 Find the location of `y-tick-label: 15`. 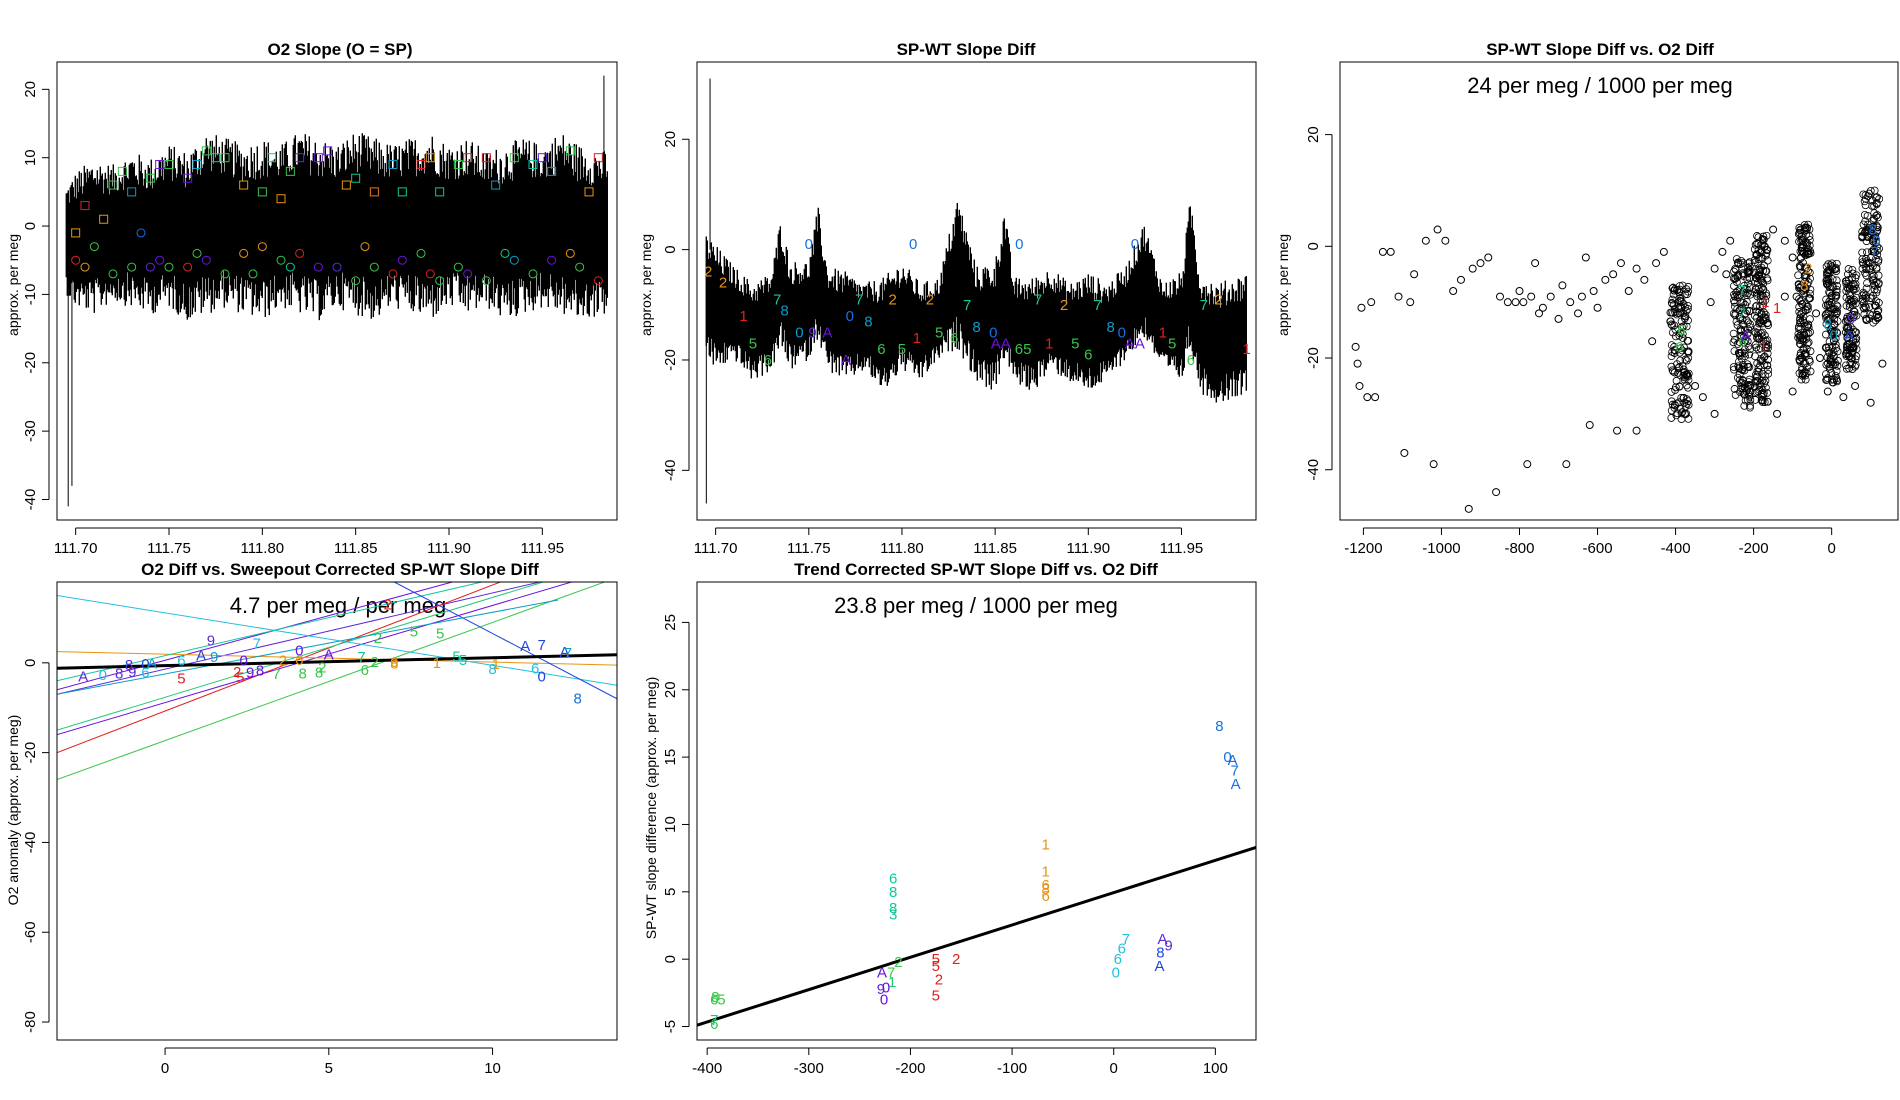

y-tick-label: 15 is located at coordinates (670, 757).